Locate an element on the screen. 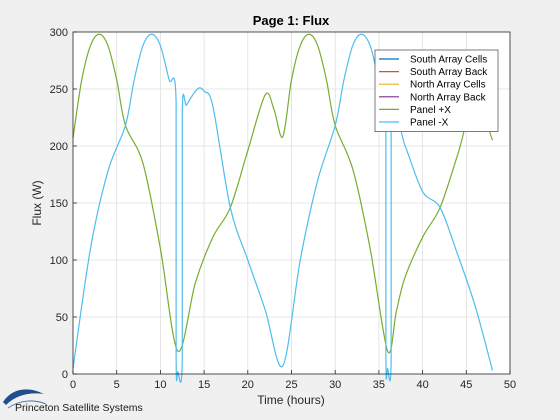 The height and width of the screenshot is (420, 560). x-tick-label: 15 is located at coordinates (204, 385).